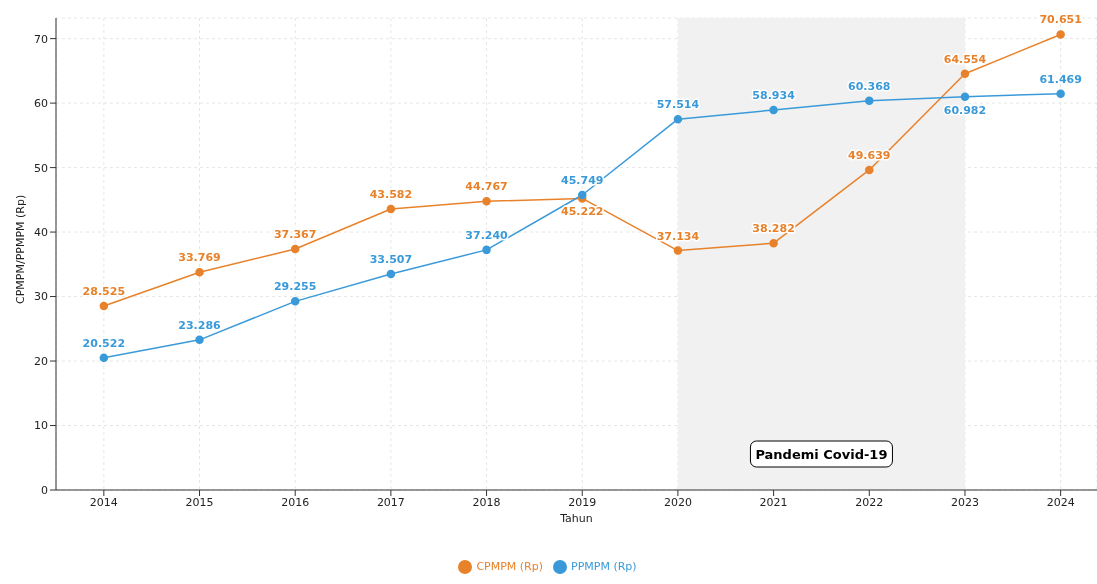 The image size is (1097, 584). What do you see at coordinates (41, 104) in the screenshot?
I see `y-tick-label: 60` at bounding box center [41, 104].